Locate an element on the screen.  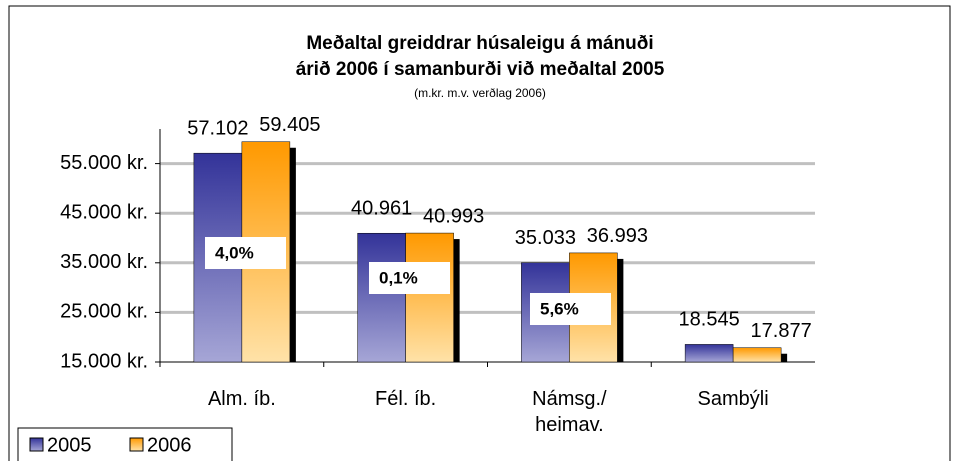
value-label: 57.102 is located at coordinates (217, 128).